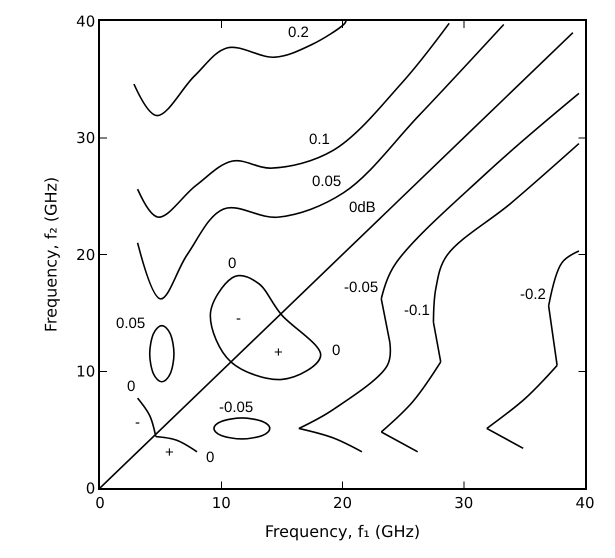  I want to click on annotation: -0.1, so click(417, 310).